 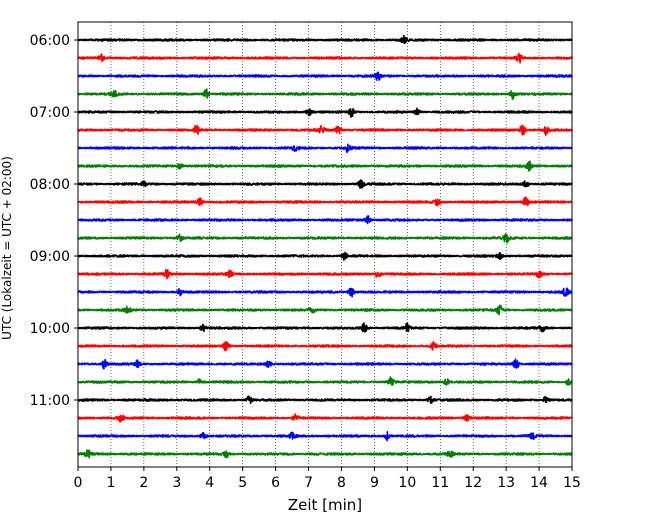 I want to click on x-tick-label: 2, so click(x=143, y=483).